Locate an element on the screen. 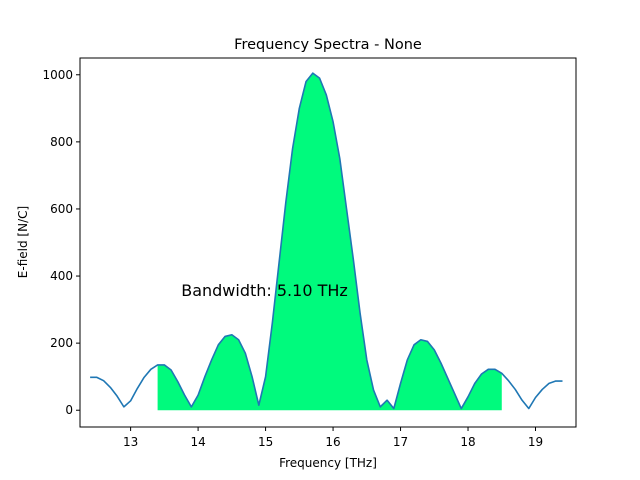 This screenshot has width=640, height=480. y-tick-label: 600 is located at coordinates (61, 209).